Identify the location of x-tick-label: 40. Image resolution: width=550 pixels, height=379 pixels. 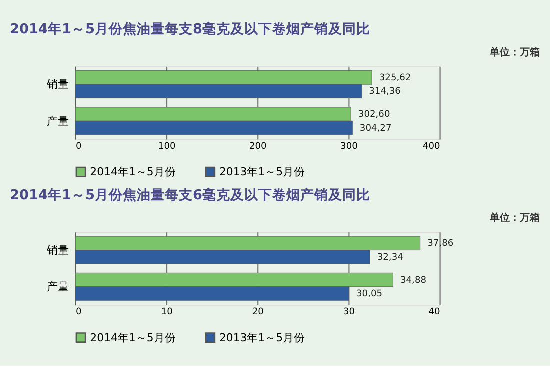
(434, 313).